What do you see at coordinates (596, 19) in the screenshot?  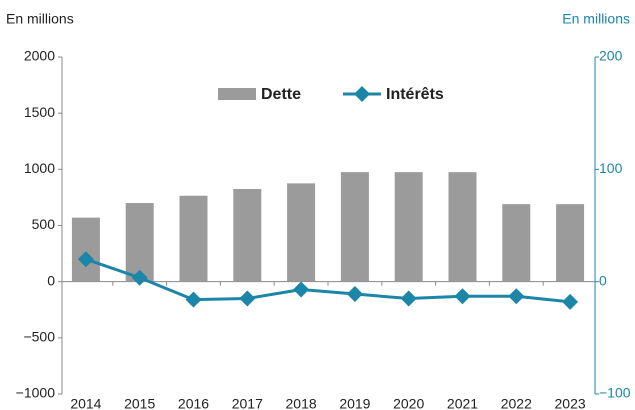 I see `y2-axis-label: En millions` at bounding box center [596, 19].